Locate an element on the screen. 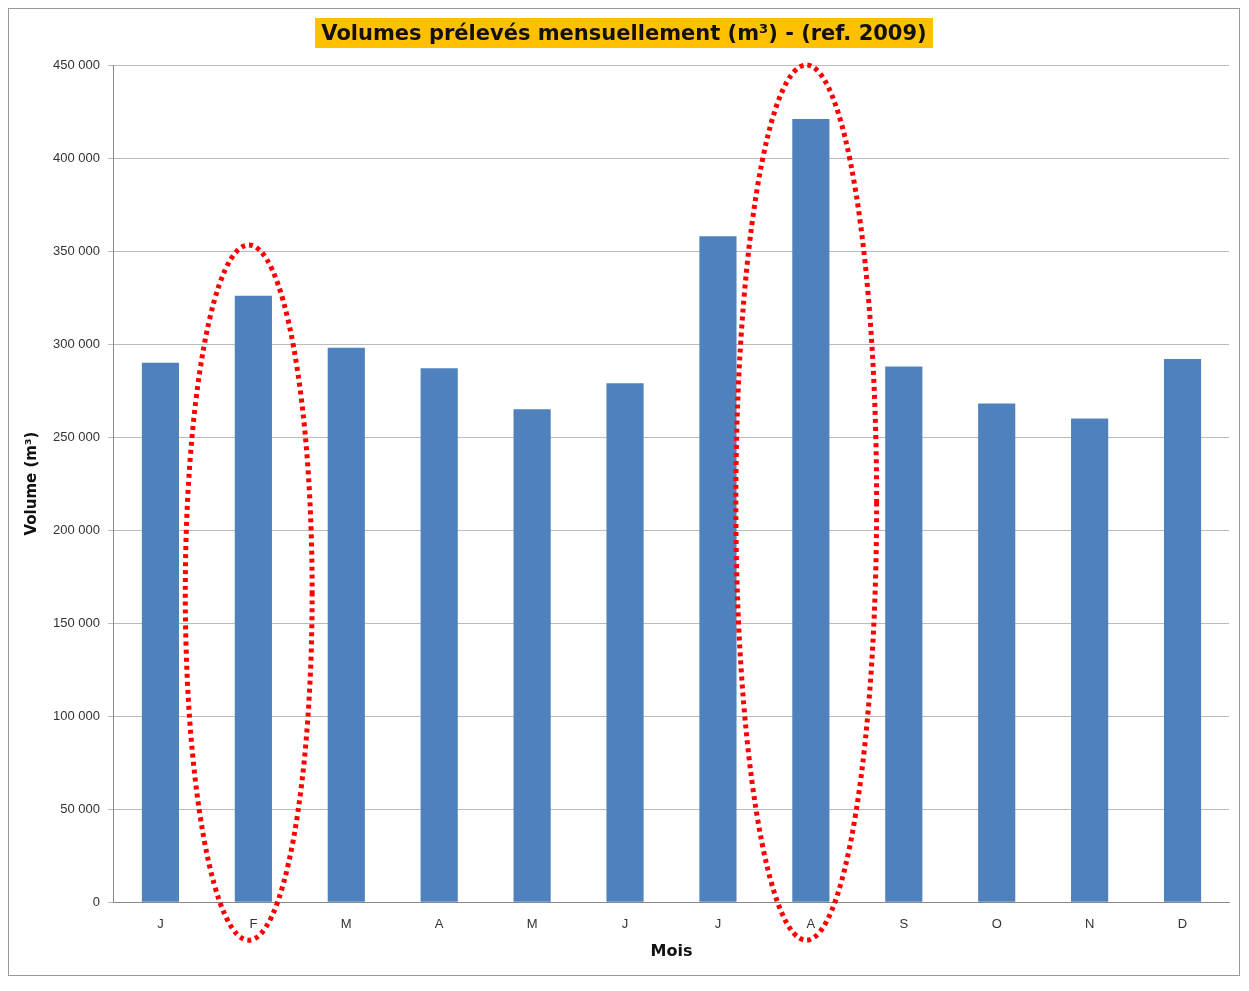 This screenshot has height=991, width=1249. y-tick-label: 200 000 is located at coordinates (76, 529).